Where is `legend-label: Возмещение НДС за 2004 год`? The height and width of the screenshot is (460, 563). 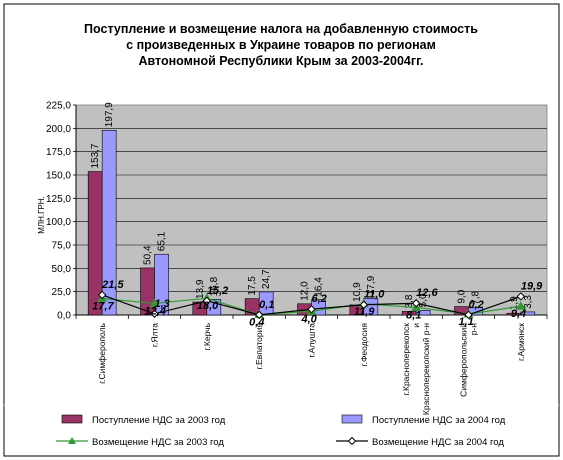
legend-label: Возмещение НДС за 2004 год is located at coordinates (438, 442).